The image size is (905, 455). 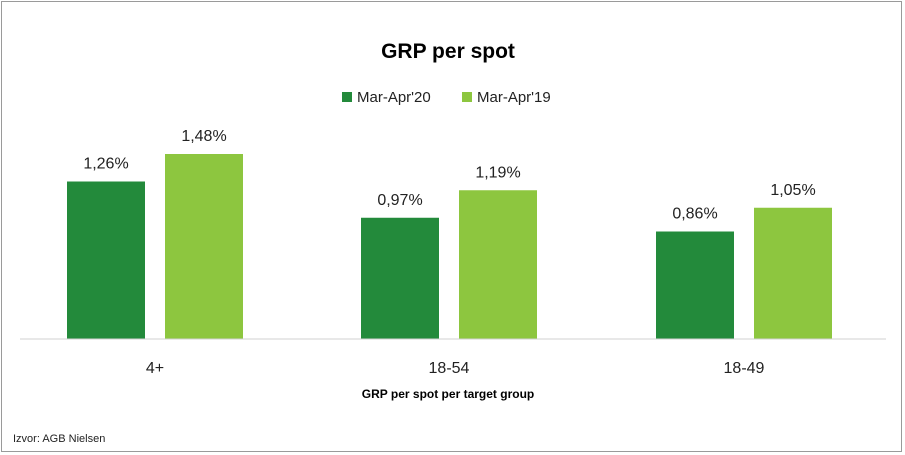 What do you see at coordinates (448, 394) in the screenshot?
I see `x-axis-title: GRP per spot per target group` at bounding box center [448, 394].